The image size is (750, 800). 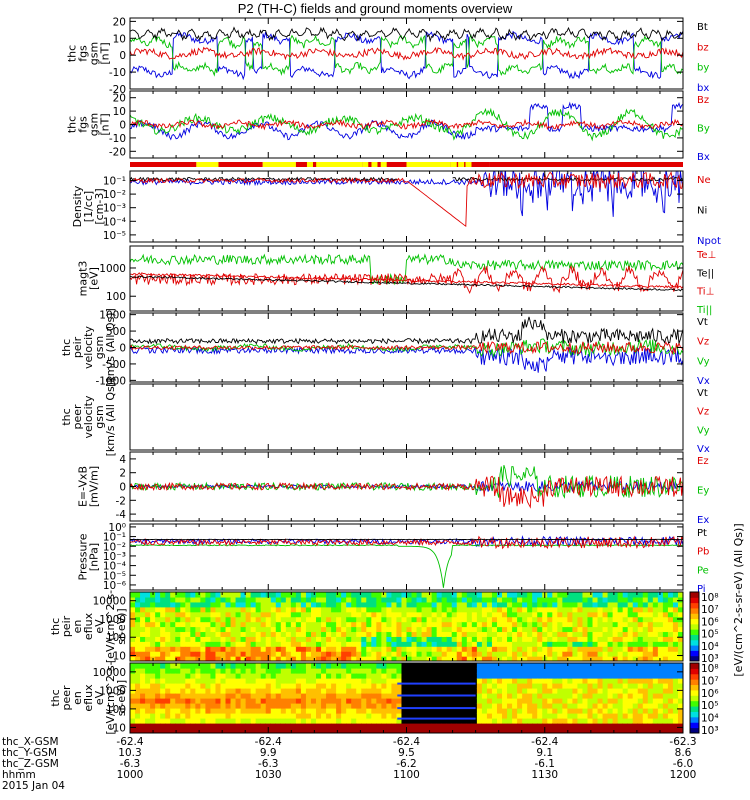 I want to click on y-tick-label: 10000, so click(x=109, y=602).